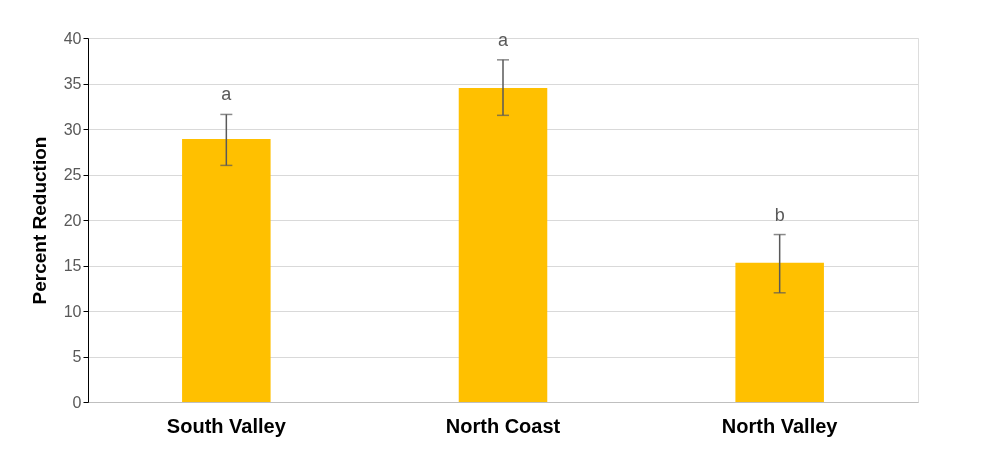 This screenshot has width=1006, height=452. What do you see at coordinates (72, 220) in the screenshot?
I see `y-tick-label: 20` at bounding box center [72, 220].